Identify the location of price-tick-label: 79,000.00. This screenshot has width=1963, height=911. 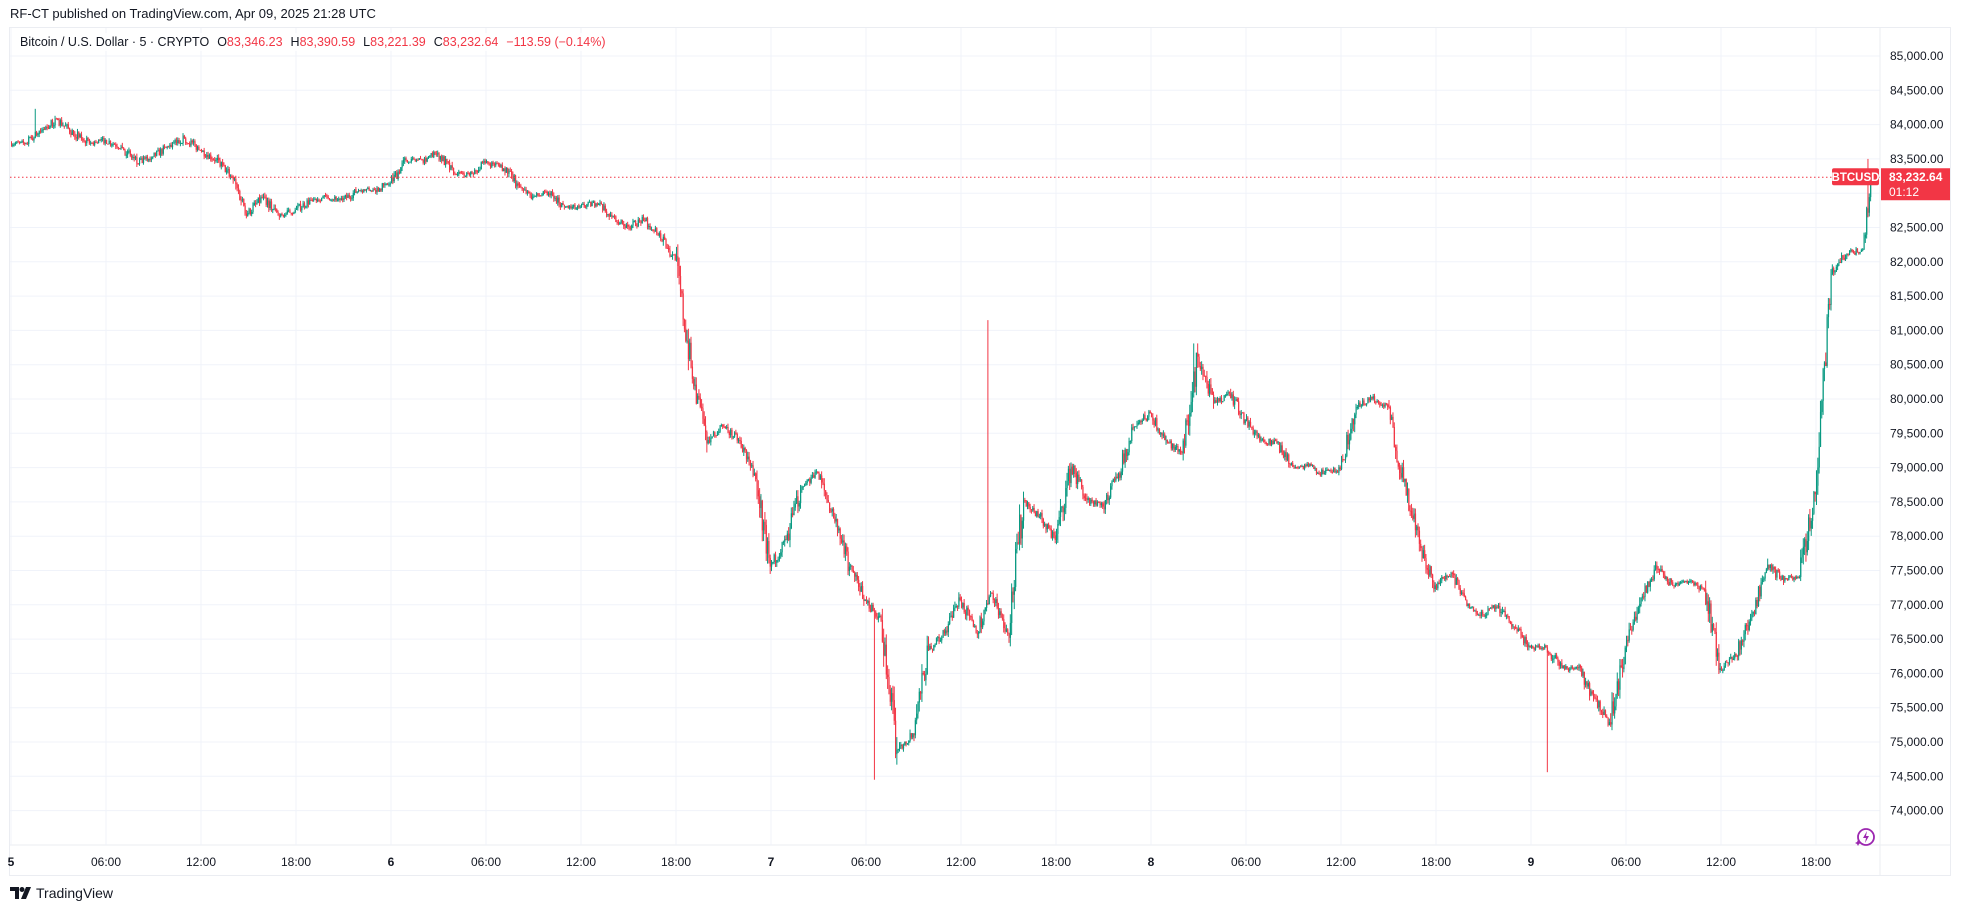
(1917, 468).